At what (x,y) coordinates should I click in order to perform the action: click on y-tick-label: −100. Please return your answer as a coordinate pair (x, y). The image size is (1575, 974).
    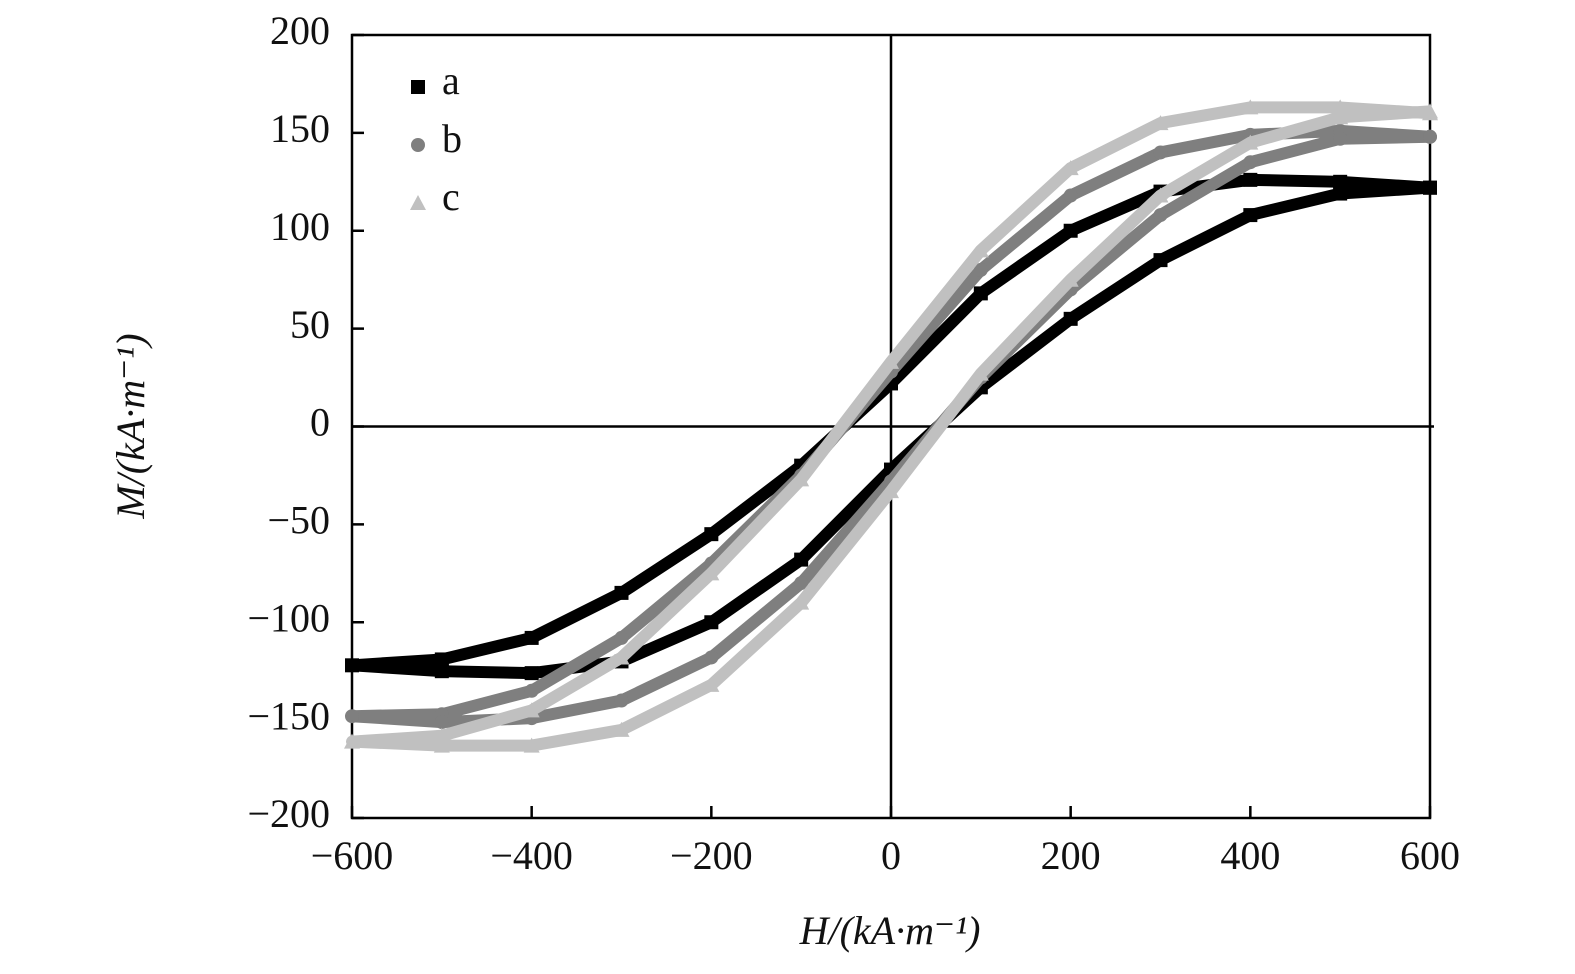
    Looking at the image, I should click on (288, 617).